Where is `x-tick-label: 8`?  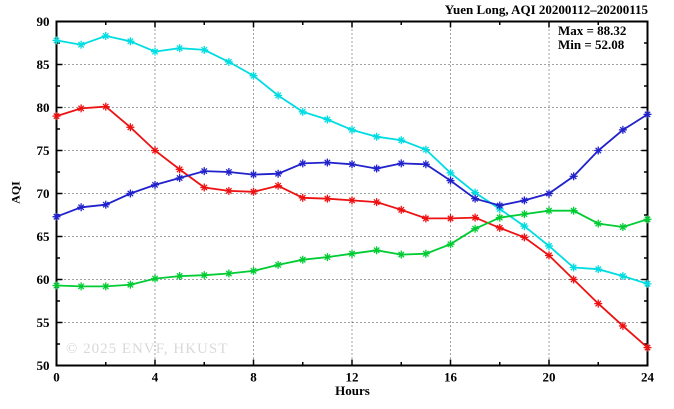
x-tick-label: 8 is located at coordinates (253, 377).